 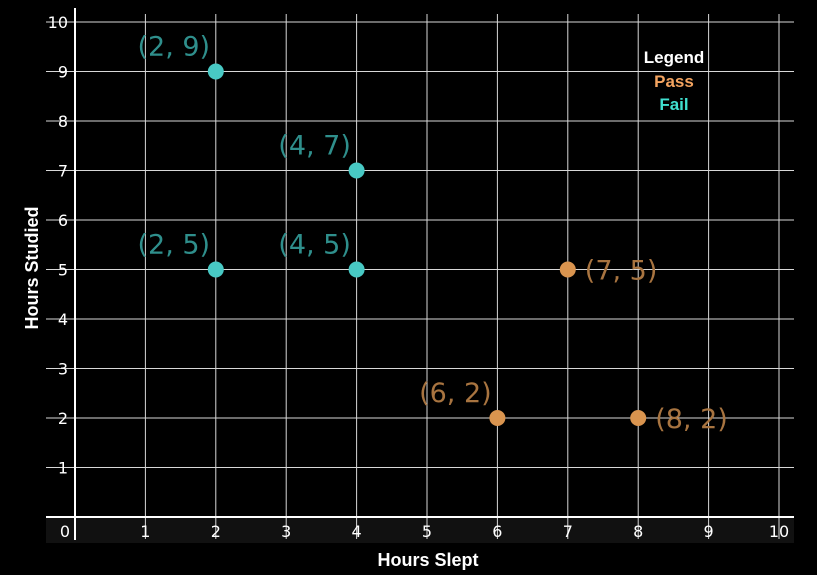 What do you see at coordinates (63, 270) in the screenshot?
I see `y-tick-label: 5` at bounding box center [63, 270].